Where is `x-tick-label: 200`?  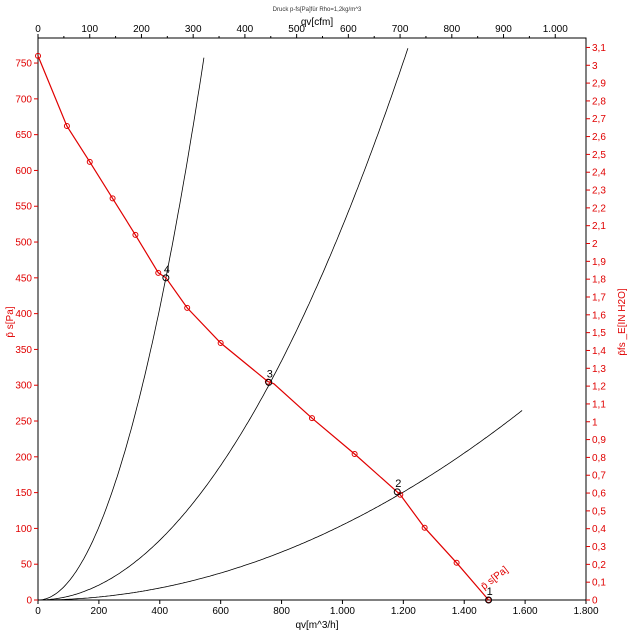
x-tick-label: 200 is located at coordinates (99, 611).